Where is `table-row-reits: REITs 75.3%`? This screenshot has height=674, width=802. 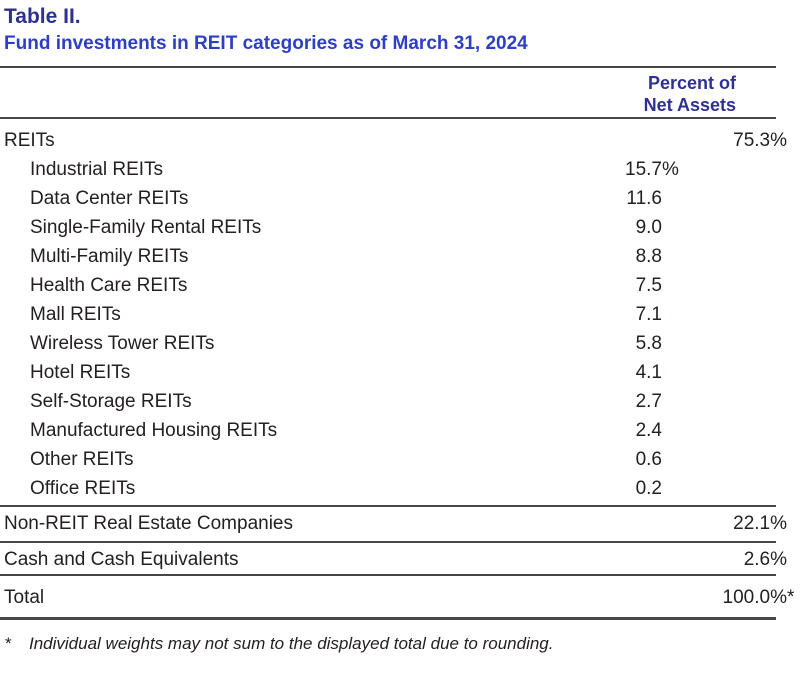 table-row-reits: REITs 75.3% is located at coordinates (401, 140).